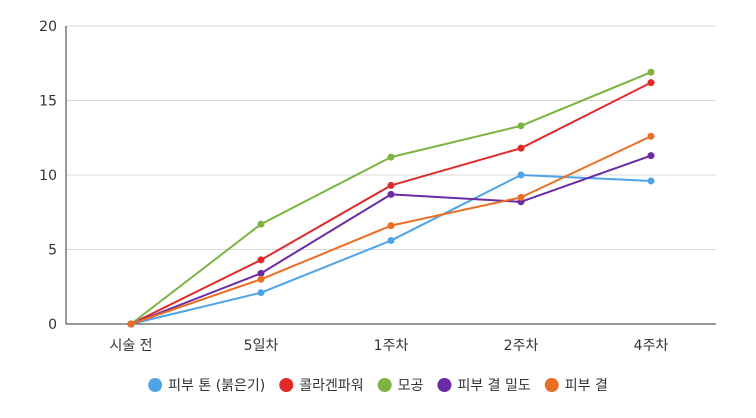 The width and height of the screenshot is (756, 418). What do you see at coordinates (52, 251) in the screenshot?
I see `y-tick-label: 5` at bounding box center [52, 251].